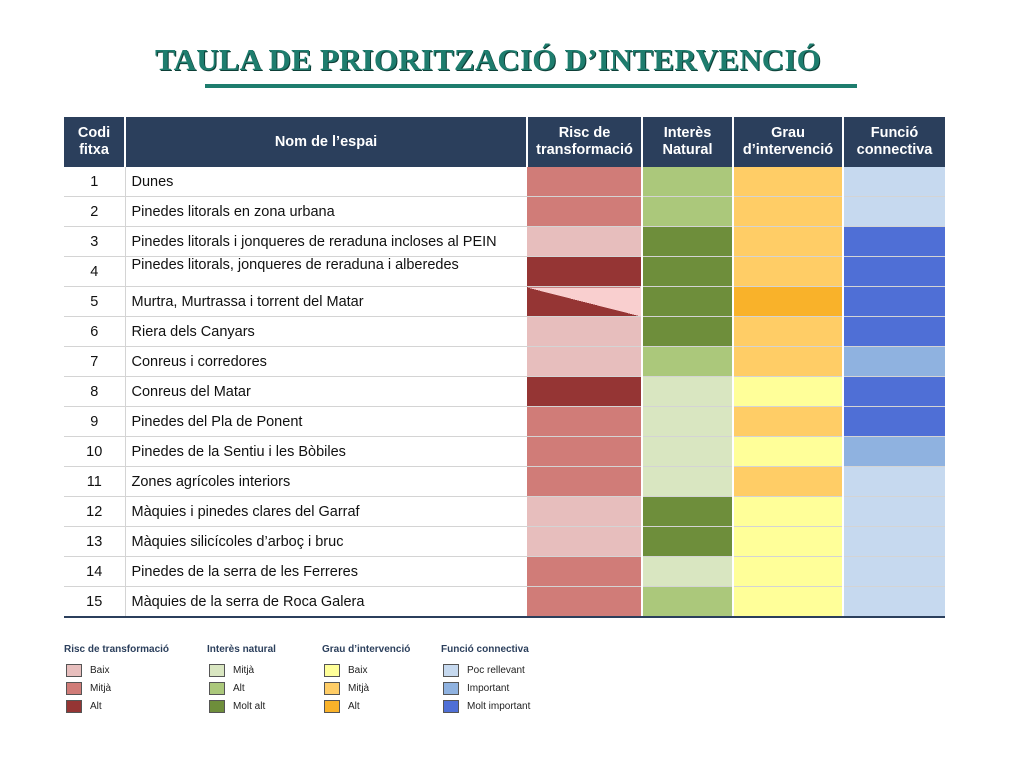  Describe the element at coordinates (326, 142) in the screenshot. I see `header-name: Nom de l’espai` at that location.